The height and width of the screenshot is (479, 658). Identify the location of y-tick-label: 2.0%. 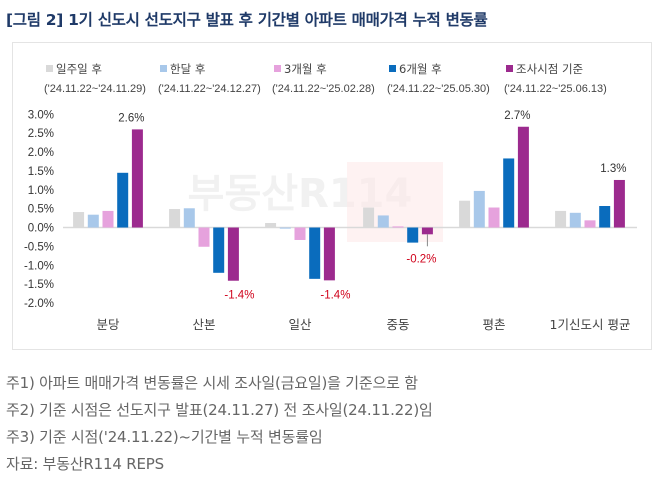
(41, 153).